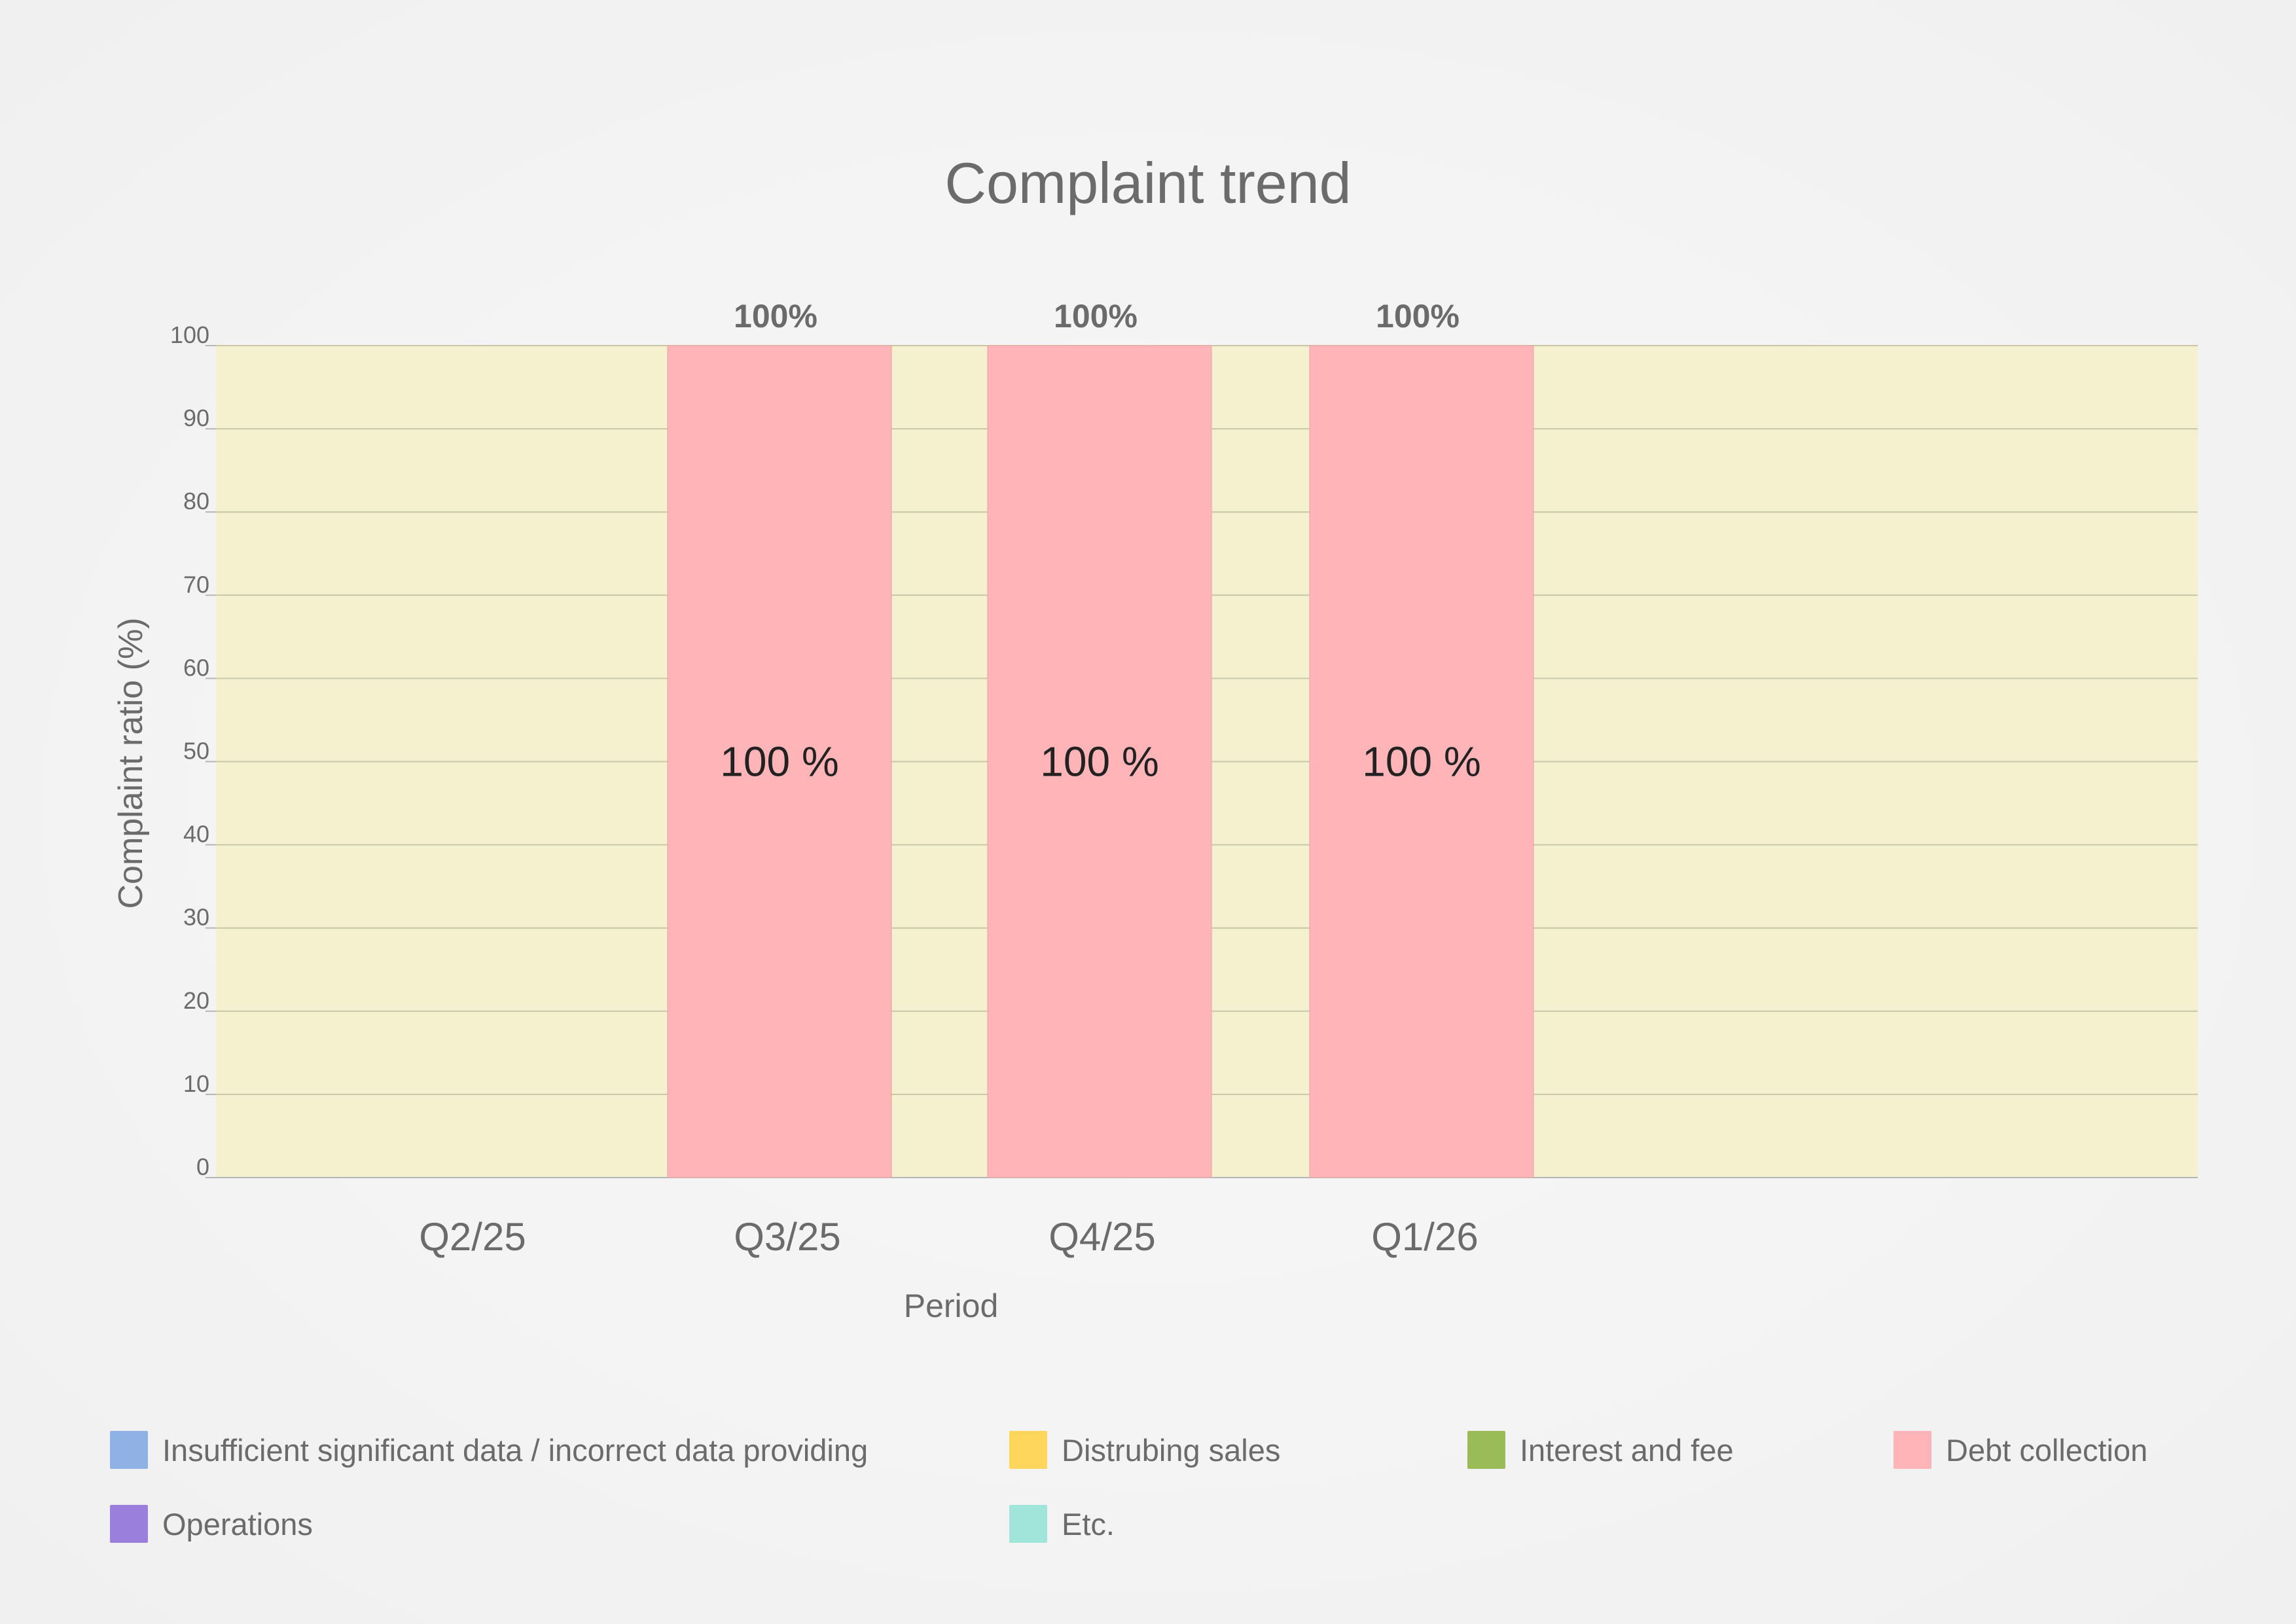 This screenshot has height=1624, width=2296. Describe the element at coordinates (196, 418) in the screenshot. I see `y-tick-label: 90` at that location.